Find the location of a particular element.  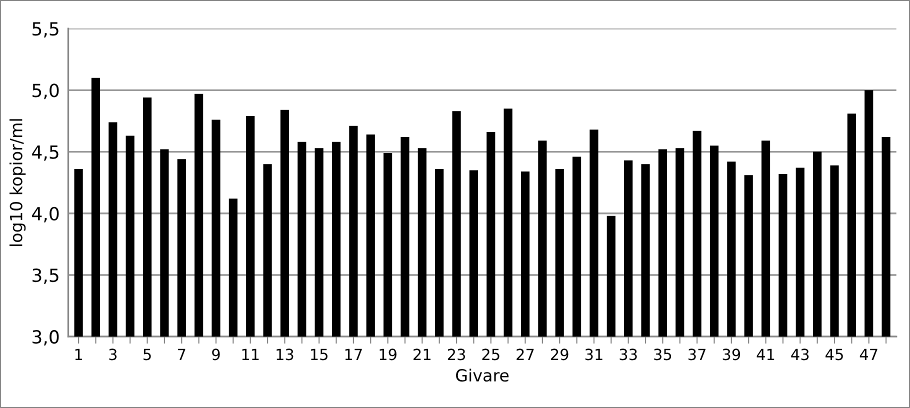

x-tick-label: 35 is located at coordinates (663, 354).